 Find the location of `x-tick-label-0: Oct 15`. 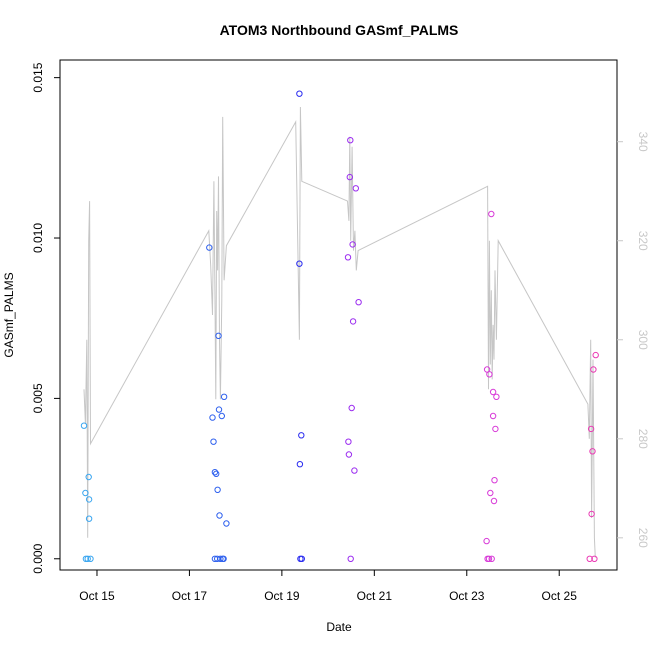

x-tick-label-0: Oct 15 is located at coordinates (97, 596).